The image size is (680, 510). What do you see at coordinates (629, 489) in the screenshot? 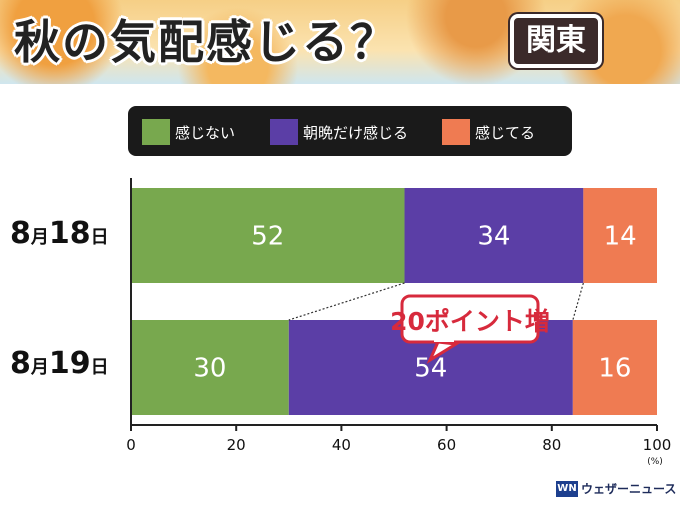
I see `brand-name: ウェザーニュース` at bounding box center [629, 489].